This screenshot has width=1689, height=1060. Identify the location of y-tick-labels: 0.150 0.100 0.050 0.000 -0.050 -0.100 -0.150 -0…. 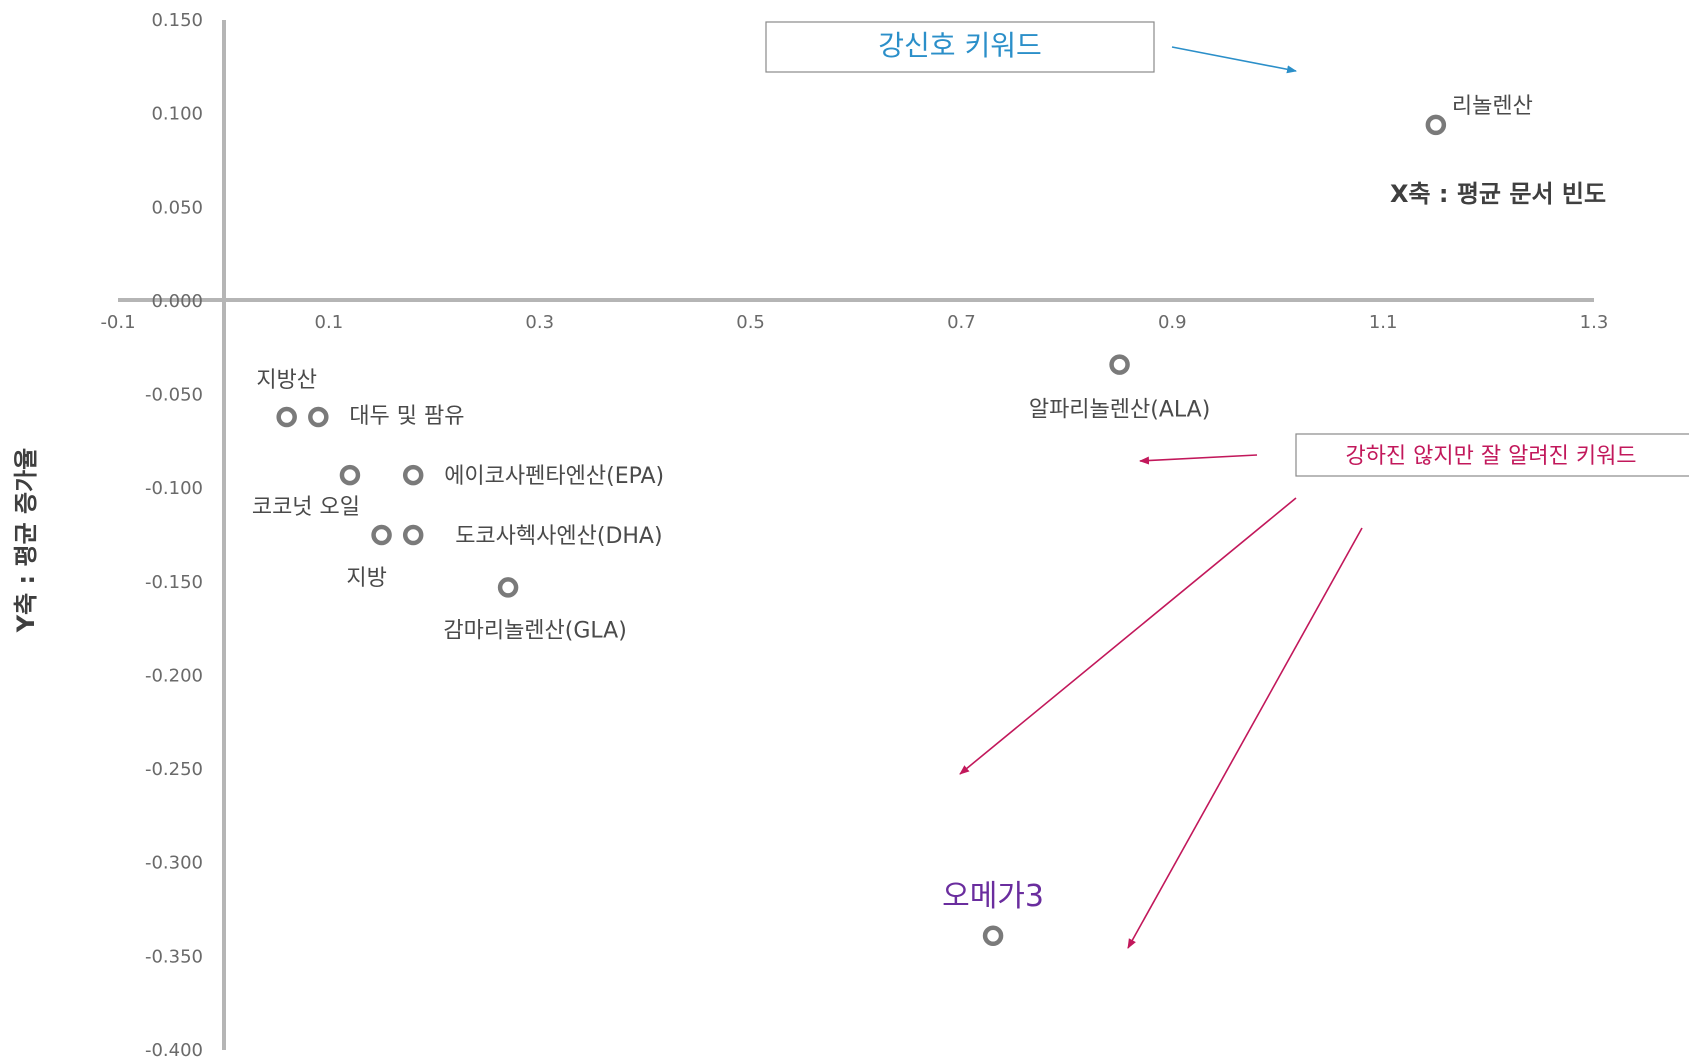
(174, 535).